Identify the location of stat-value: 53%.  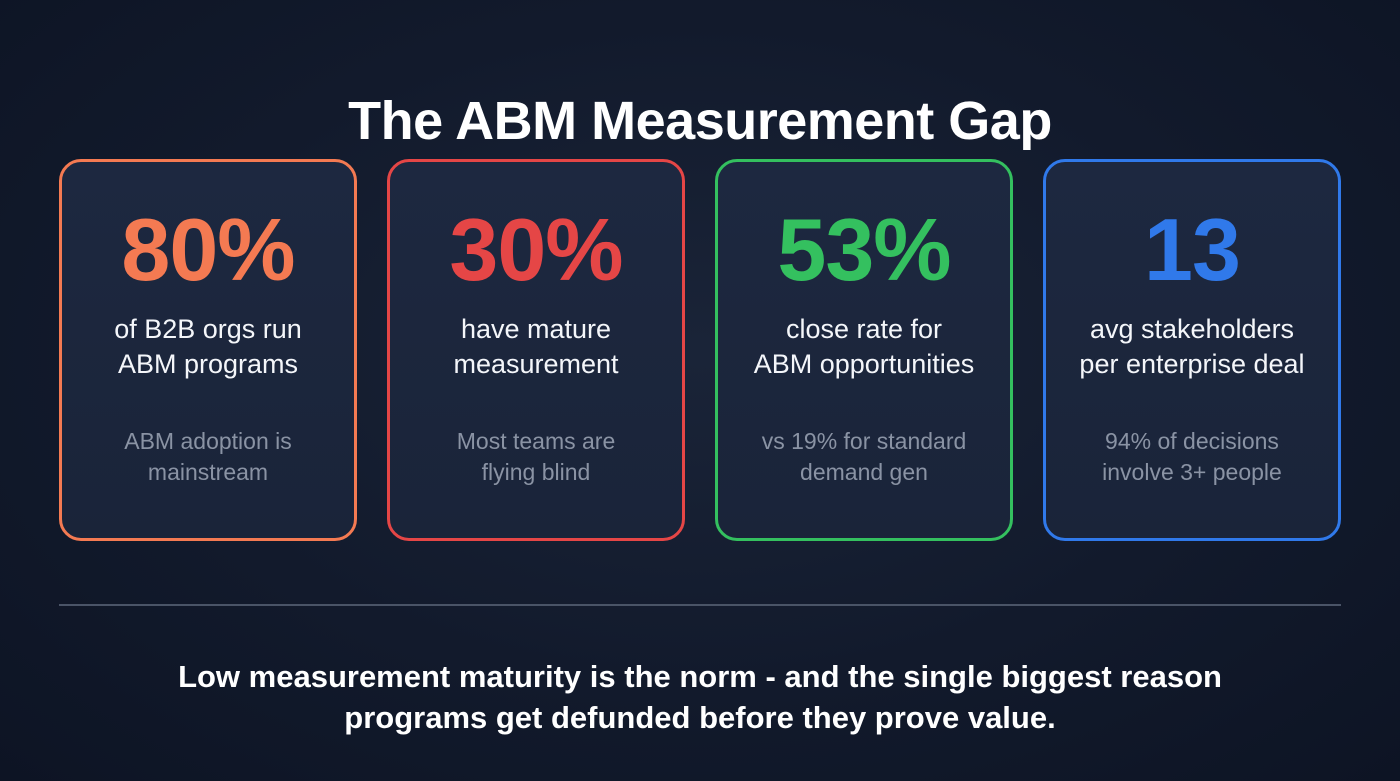
(864, 249).